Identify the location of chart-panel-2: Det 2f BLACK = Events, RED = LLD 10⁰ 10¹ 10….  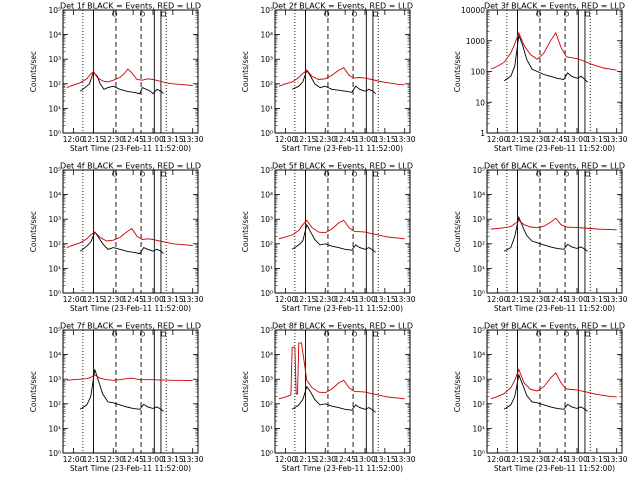
(328, 78).